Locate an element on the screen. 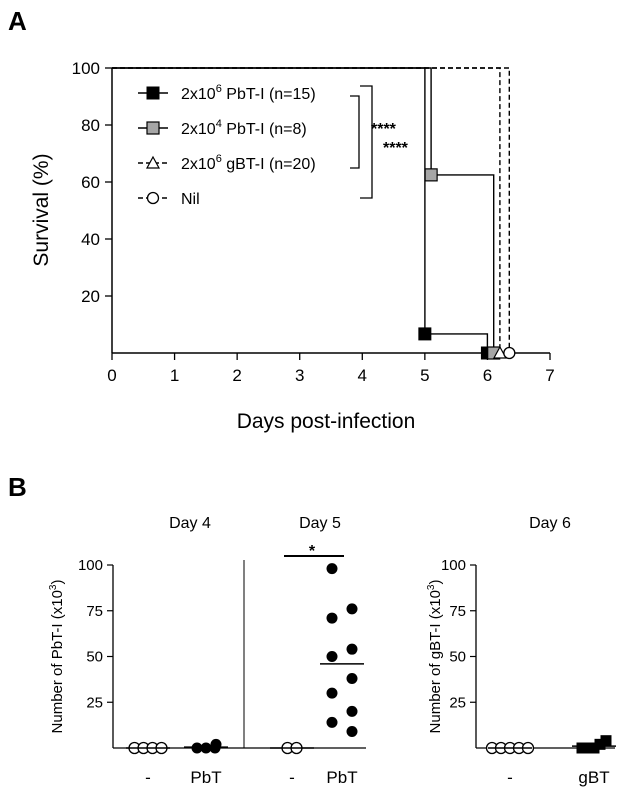 Image resolution: width=633 pixels, height=800 pixels. panel-b-label: B is located at coordinates (17, 487).